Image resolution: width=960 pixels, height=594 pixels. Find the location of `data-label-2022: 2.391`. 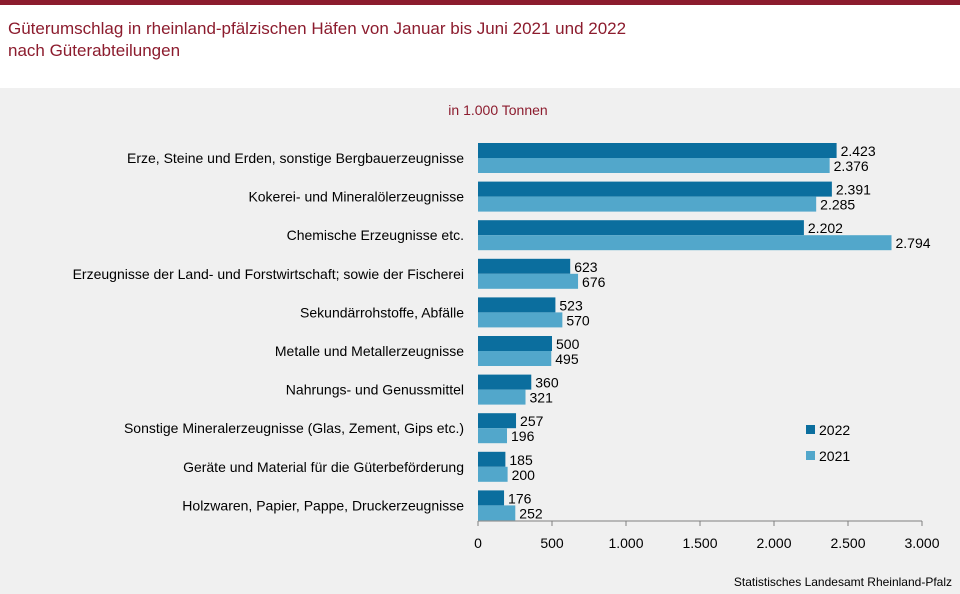

data-label-2022: 2.391 is located at coordinates (853, 190).